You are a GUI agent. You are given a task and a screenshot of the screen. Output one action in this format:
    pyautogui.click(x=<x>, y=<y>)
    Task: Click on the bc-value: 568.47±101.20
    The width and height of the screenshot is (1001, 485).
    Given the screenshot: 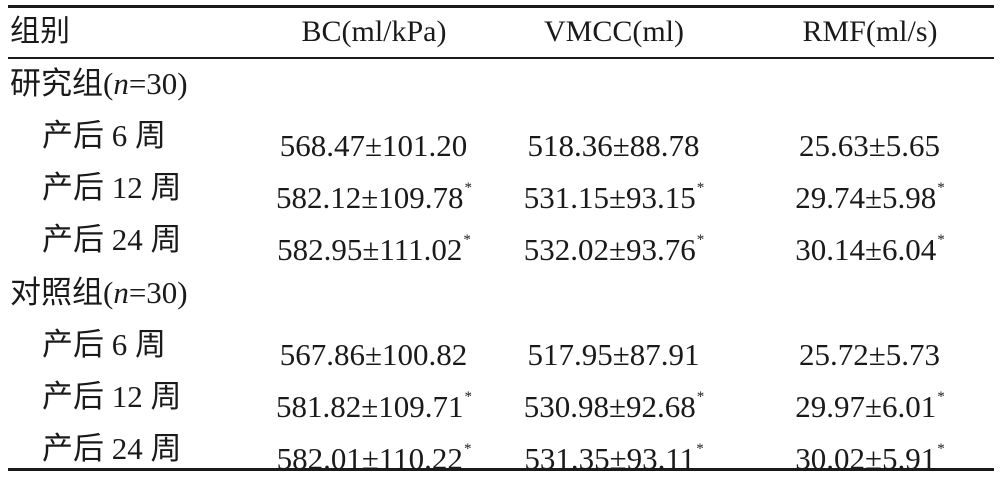 What is the action you would take?
    pyautogui.click(x=373, y=145)
    